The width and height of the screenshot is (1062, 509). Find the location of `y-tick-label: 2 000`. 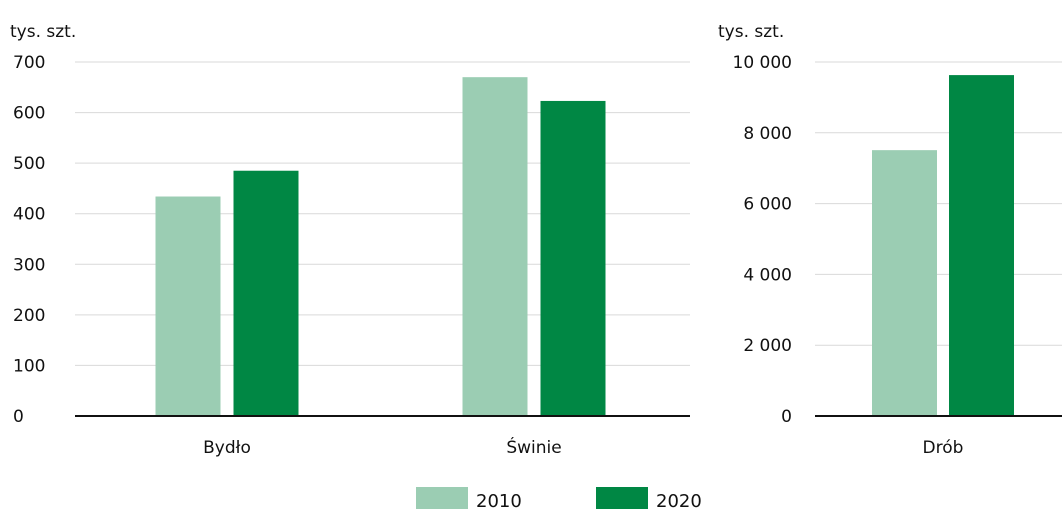

y-tick-label: 2 000 is located at coordinates (767, 346).